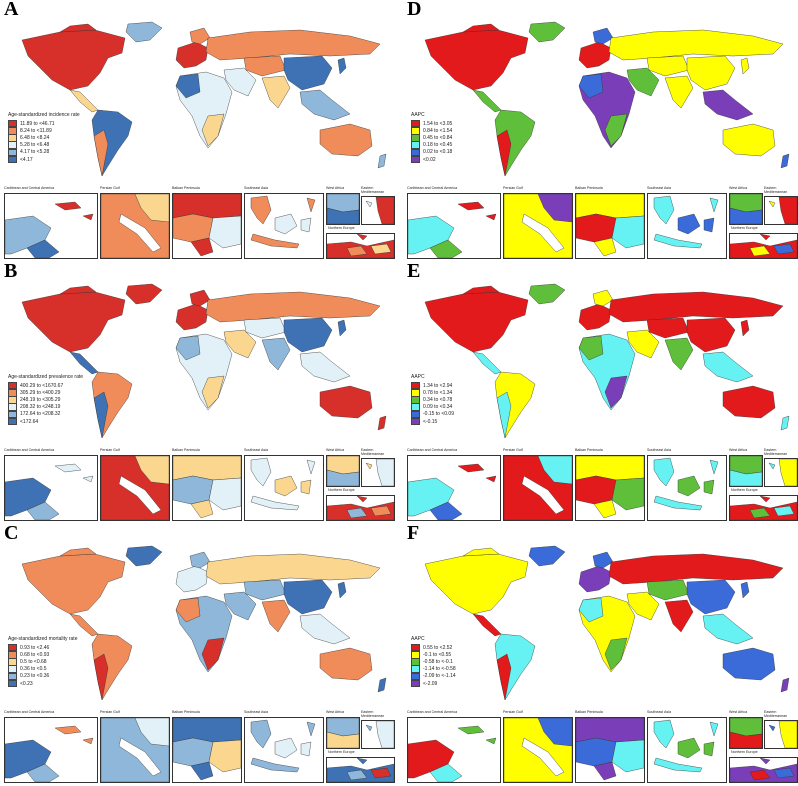 Image resolution: width=798 pixels, height=786 pixels. What do you see at coordinates (616, 392) in the screenshot?
I see `region-af3` at bounding box center [616, 392].